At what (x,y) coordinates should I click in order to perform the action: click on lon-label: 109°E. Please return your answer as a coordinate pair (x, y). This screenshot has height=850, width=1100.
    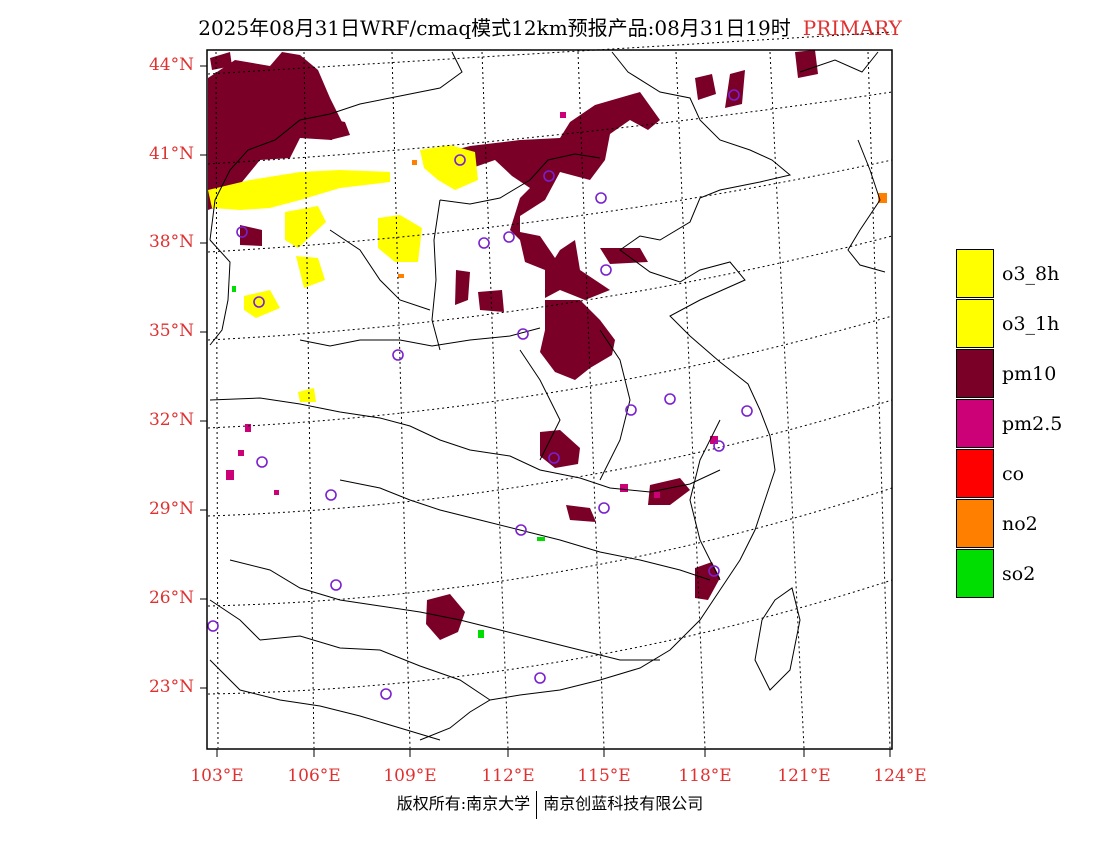
    Looking at the image, I should click on (410, 776).